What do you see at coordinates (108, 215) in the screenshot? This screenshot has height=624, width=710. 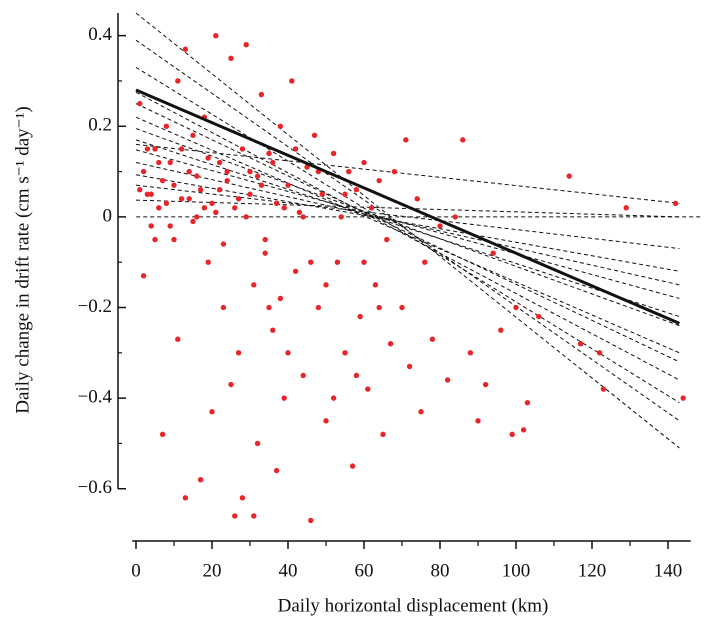 I see `y-tick-label: 0` at bounding box center [108, 215].